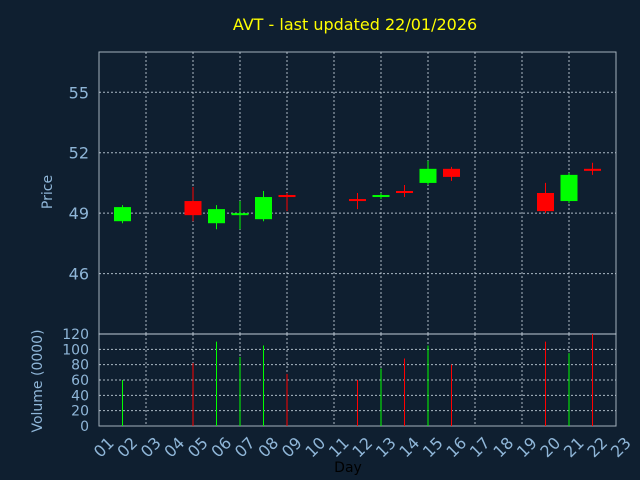  Describe the element at coordinates (84, 427) in the screenshot. I see `volume-tick-label: 0` at that location.